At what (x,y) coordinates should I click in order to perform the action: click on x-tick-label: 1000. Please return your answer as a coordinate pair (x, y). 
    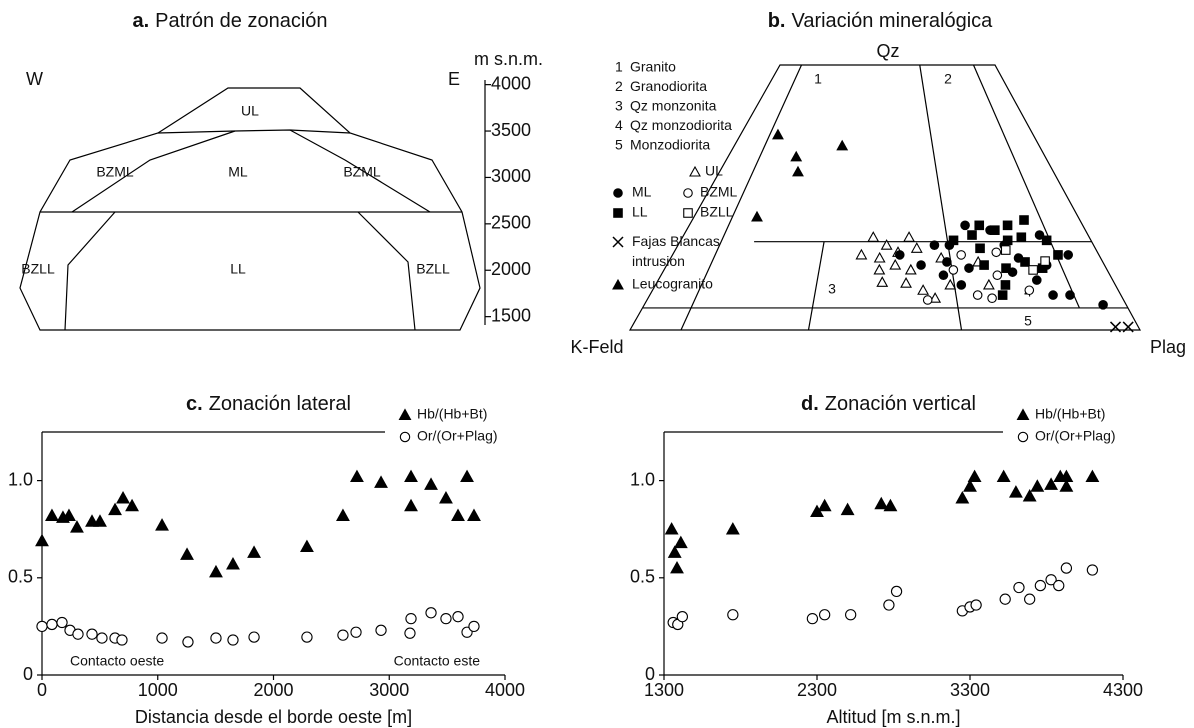
    Looking at the image, I should click on (158, 690).